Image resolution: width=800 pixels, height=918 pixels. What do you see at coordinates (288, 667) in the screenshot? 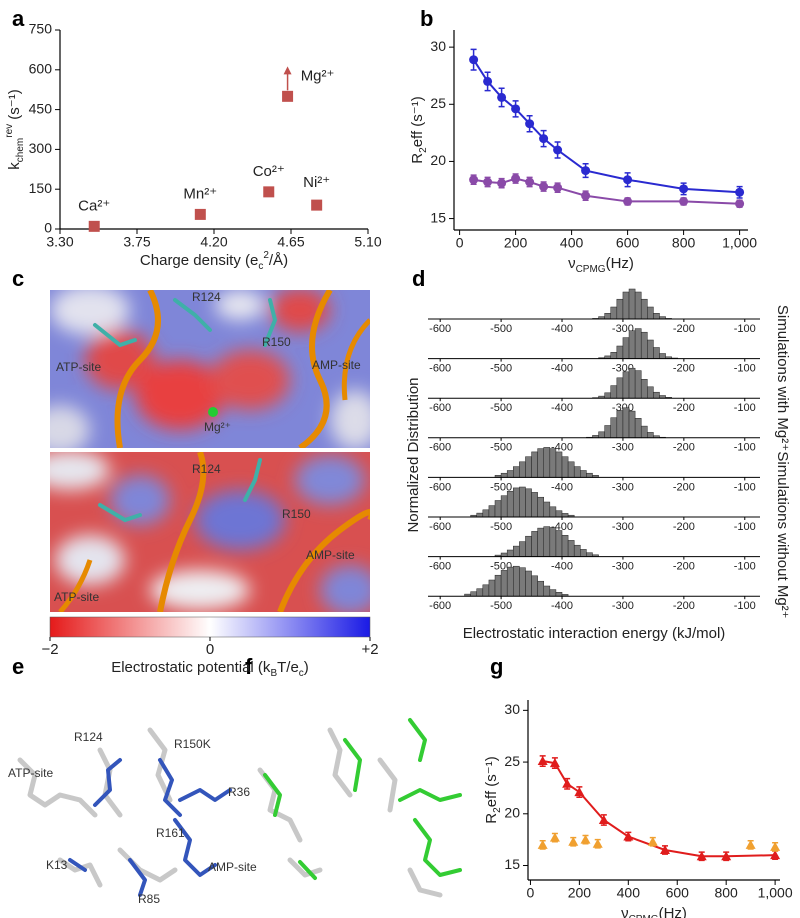
I see `label-part: T/e` at bounding box center [288, 667].